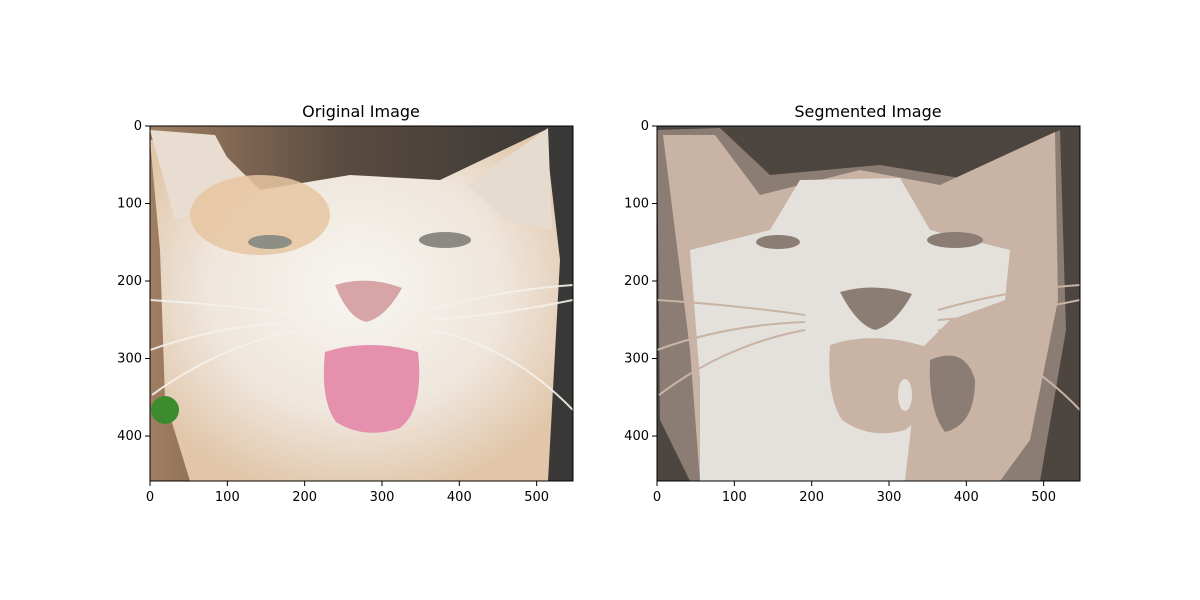 This screenshot has width=1200, height=600. I want to click on segment-eye-right, so click(955, 240).